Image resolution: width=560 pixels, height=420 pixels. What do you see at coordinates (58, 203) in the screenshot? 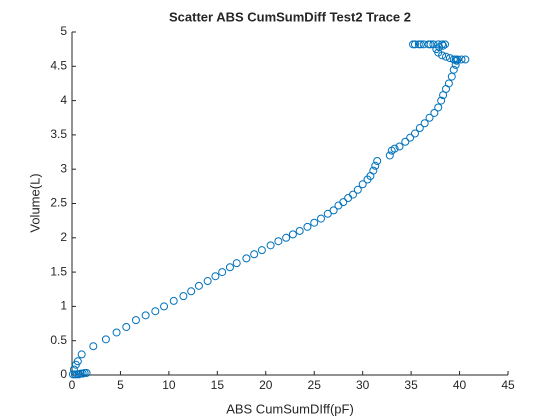
I see `y-tick-label: 2.5` at bounding box center [58, 203].